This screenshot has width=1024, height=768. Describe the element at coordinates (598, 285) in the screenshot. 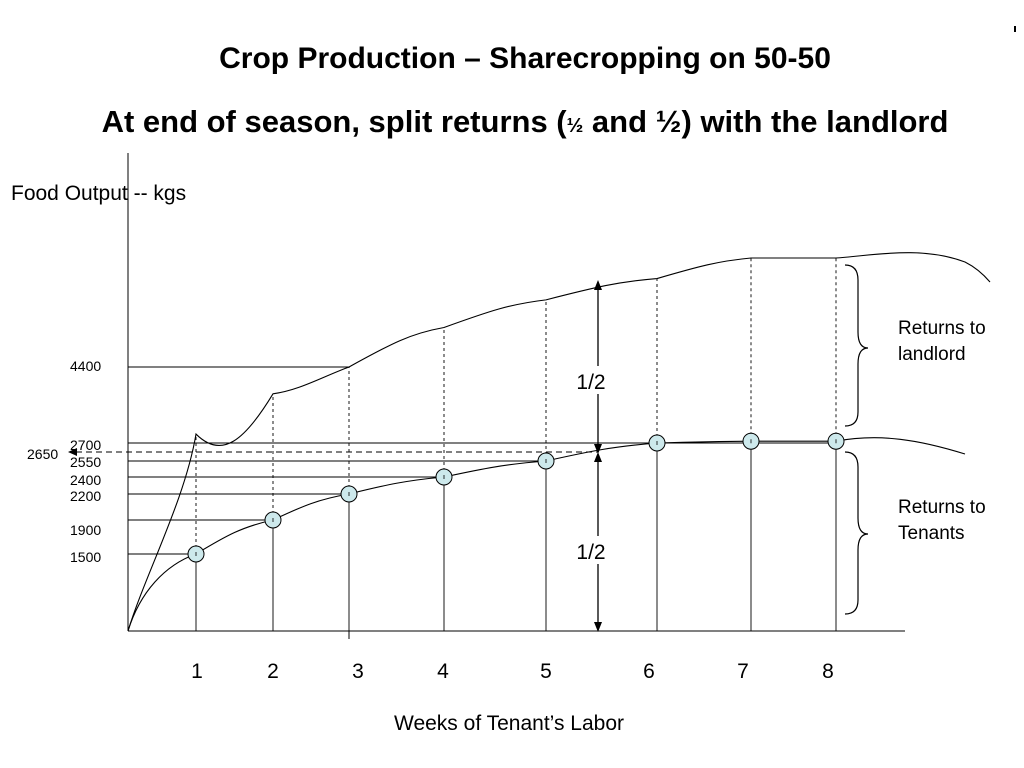

I see `half-arrow-upper-head-top` at that location.